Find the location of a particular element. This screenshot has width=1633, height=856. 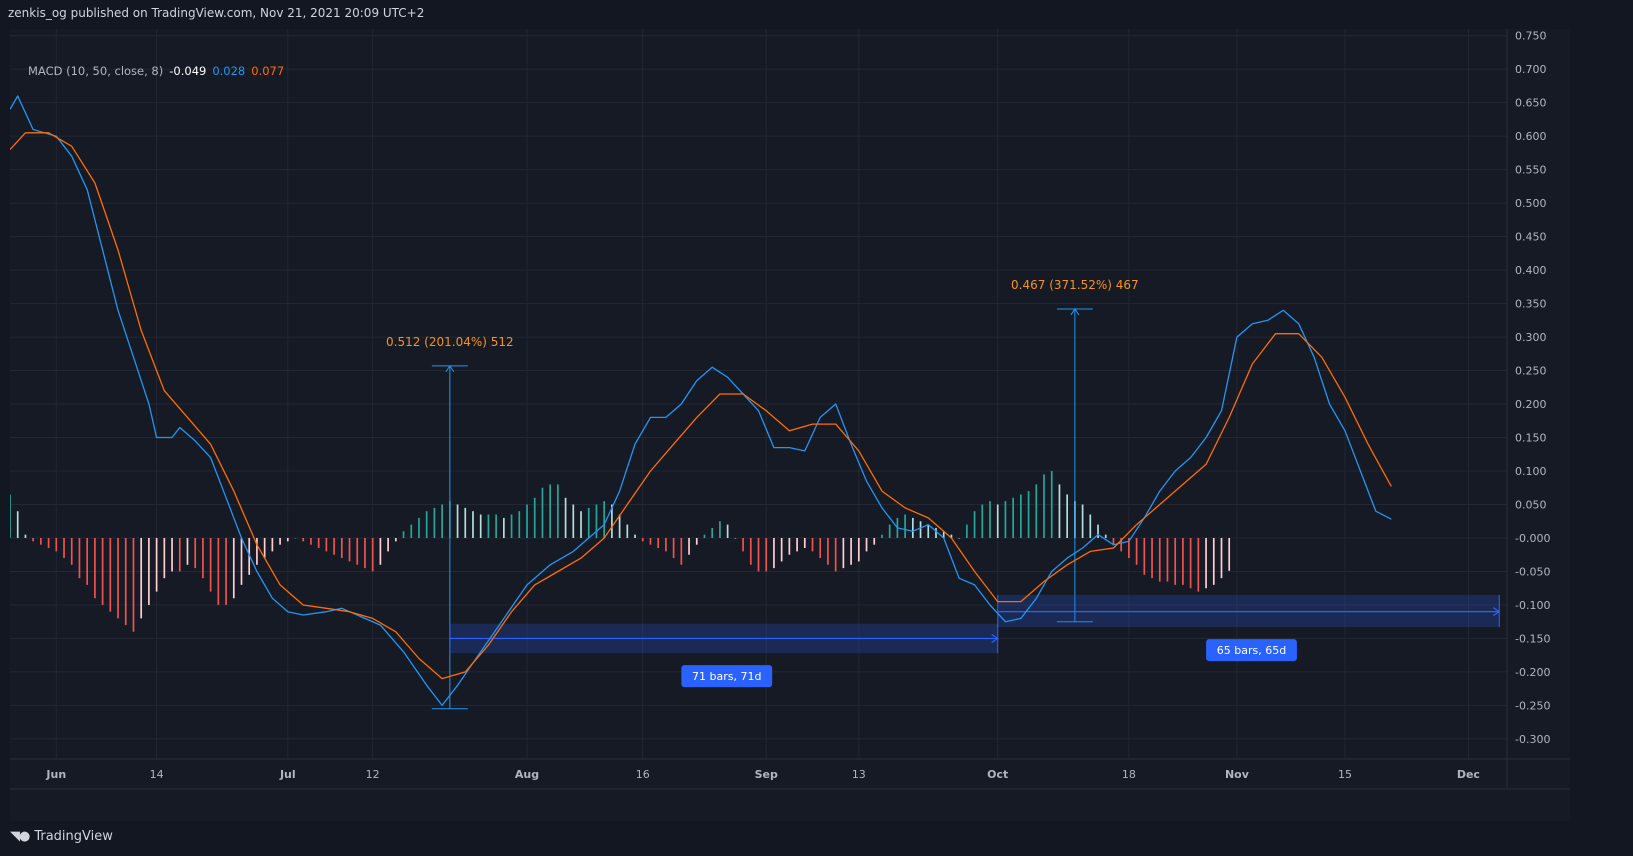

y-tick-label: 0.100 is located at coordinates (1531, 471).